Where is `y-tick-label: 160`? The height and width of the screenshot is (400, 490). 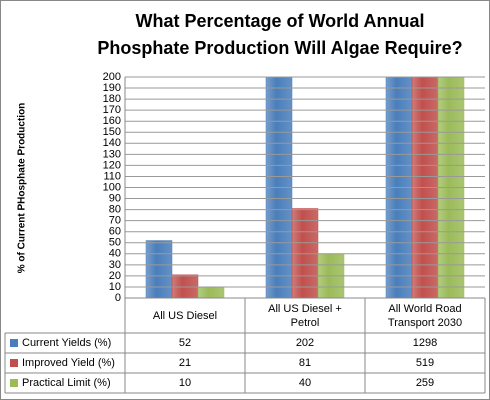
y-tick-label: 160 is located at coordinates (112, 121).